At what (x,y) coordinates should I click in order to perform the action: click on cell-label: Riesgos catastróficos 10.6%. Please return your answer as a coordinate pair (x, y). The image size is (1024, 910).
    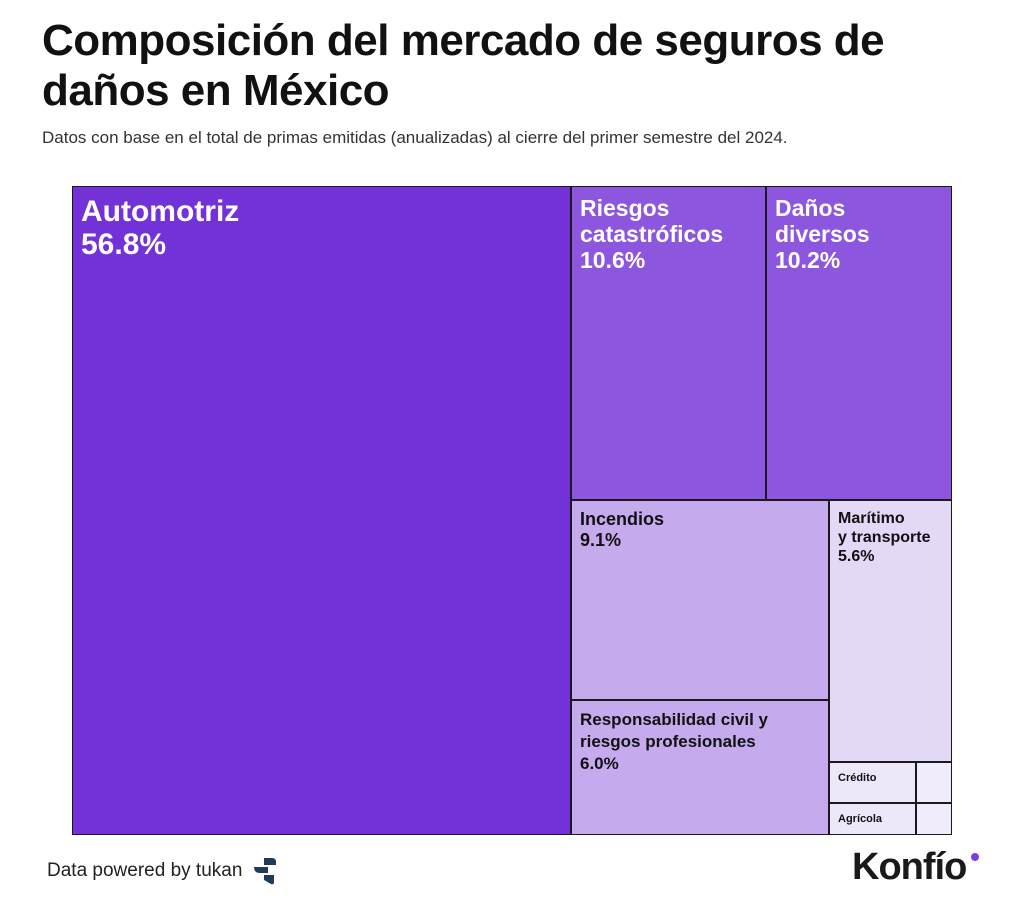
    Looking at the image, I should click on (670, 234).